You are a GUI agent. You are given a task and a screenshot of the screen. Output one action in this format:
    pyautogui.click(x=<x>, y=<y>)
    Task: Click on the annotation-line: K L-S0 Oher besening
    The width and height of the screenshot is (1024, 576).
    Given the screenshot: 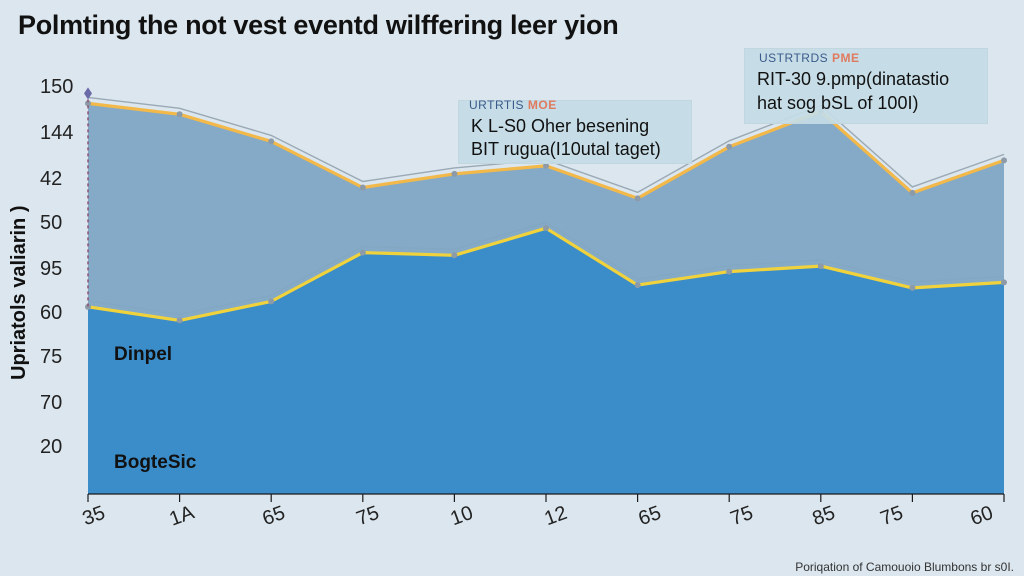 What is the action you would take?
    pyautogui.click(x=560, y=126)
    